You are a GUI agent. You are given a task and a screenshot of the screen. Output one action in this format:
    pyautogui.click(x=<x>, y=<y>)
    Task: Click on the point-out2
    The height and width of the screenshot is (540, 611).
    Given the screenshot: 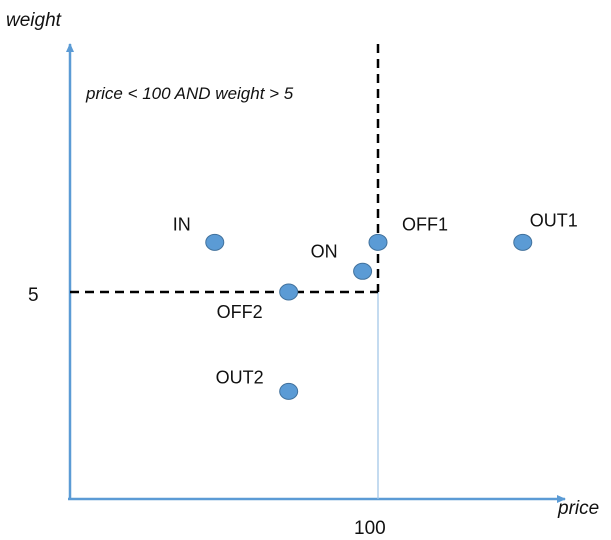 What is the action you would take?
    pyautogui.click(x=289, y=391)
    